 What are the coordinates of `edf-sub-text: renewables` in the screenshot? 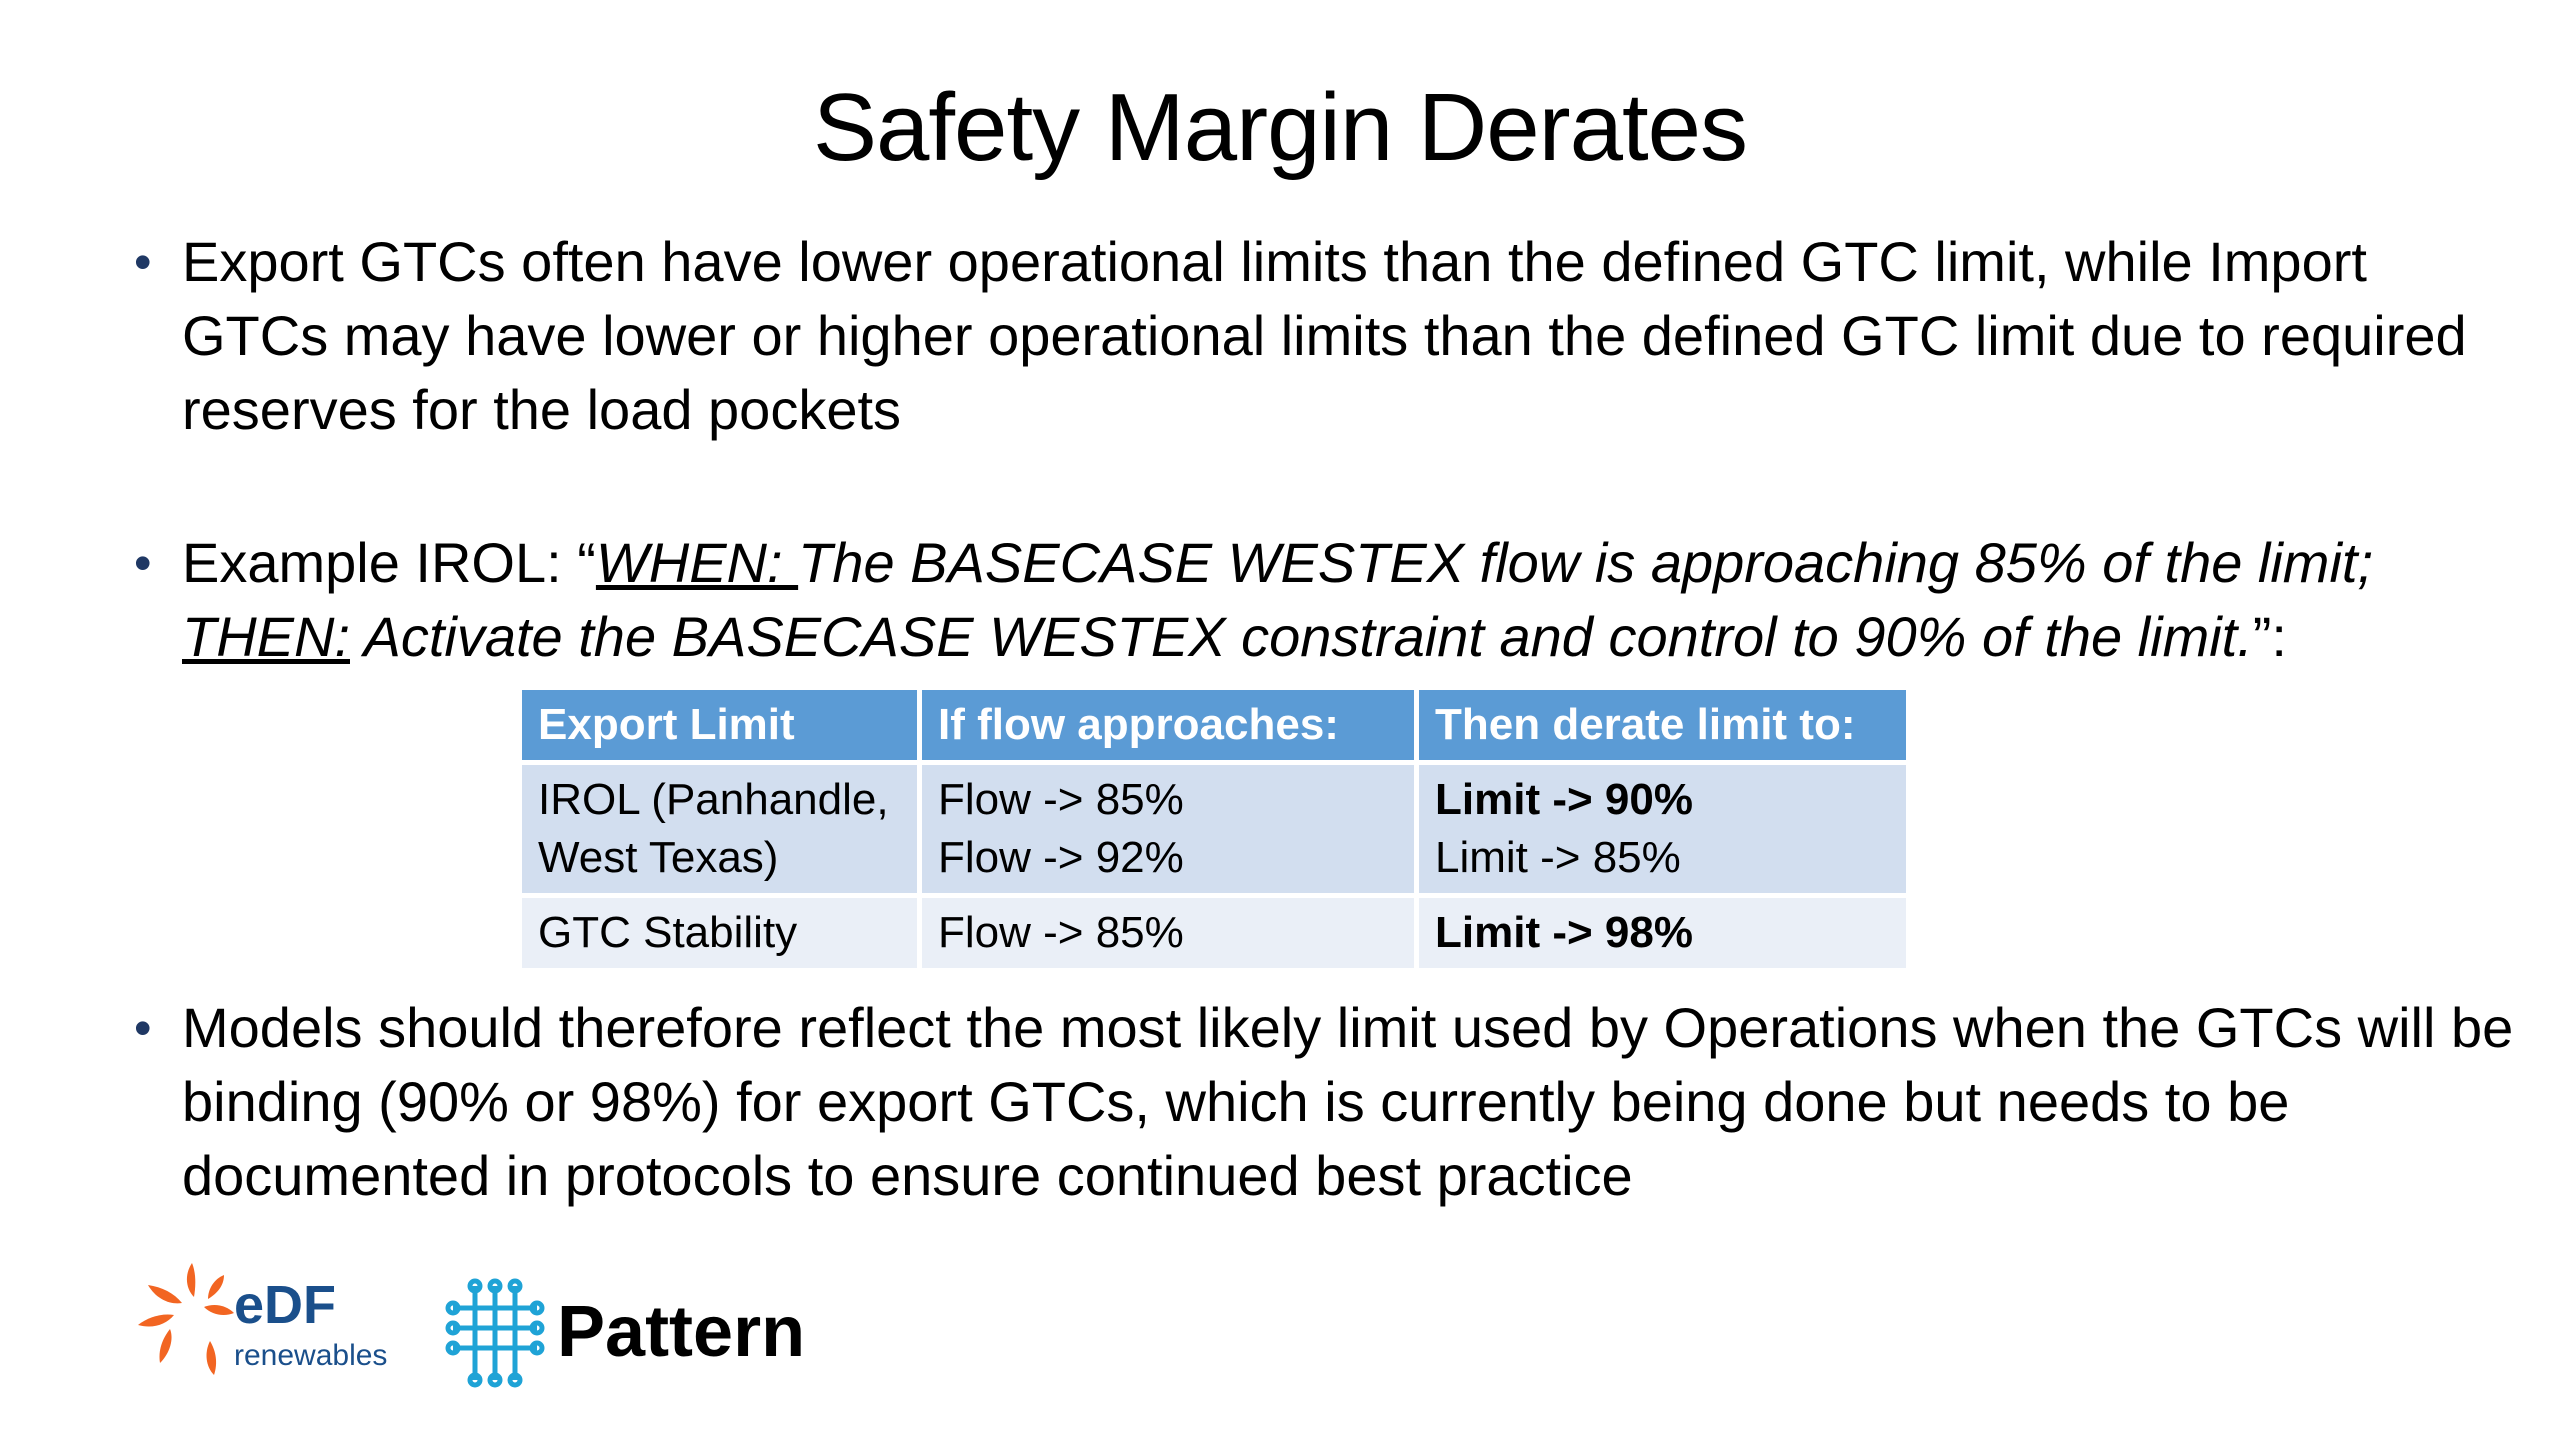 It's located at (310, 1355).